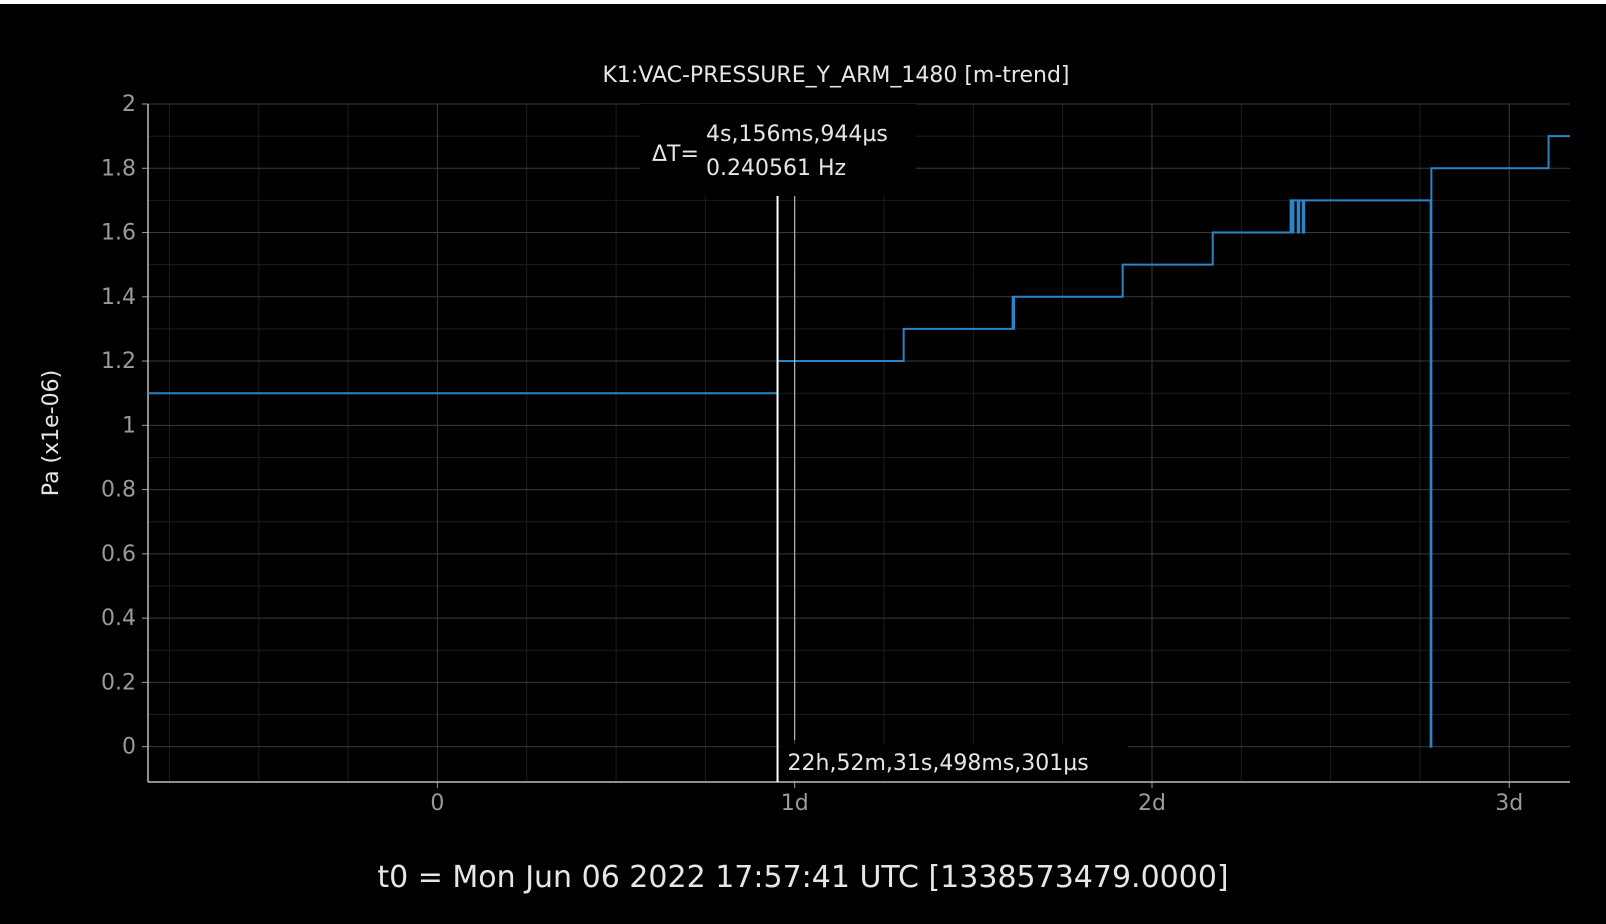 This screenshot has height=924, width=1606. Describe the element at coordinates (1509, 803) in the screenshot. I see `x-tick-label: 3d` at that location.